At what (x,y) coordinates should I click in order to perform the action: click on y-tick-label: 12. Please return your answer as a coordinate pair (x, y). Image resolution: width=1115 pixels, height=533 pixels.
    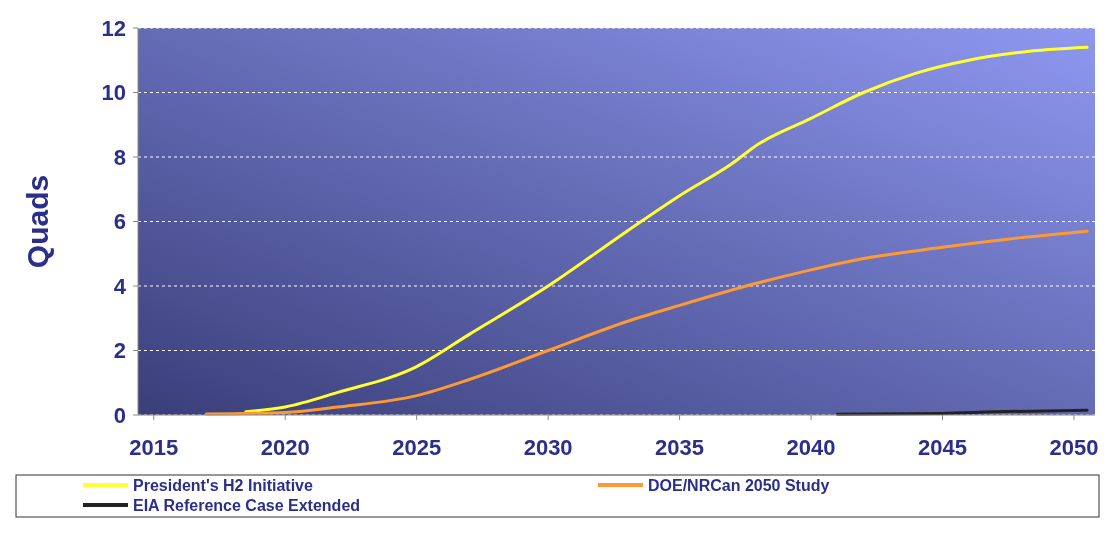
    Looking at the image, I should click on (113, 28).